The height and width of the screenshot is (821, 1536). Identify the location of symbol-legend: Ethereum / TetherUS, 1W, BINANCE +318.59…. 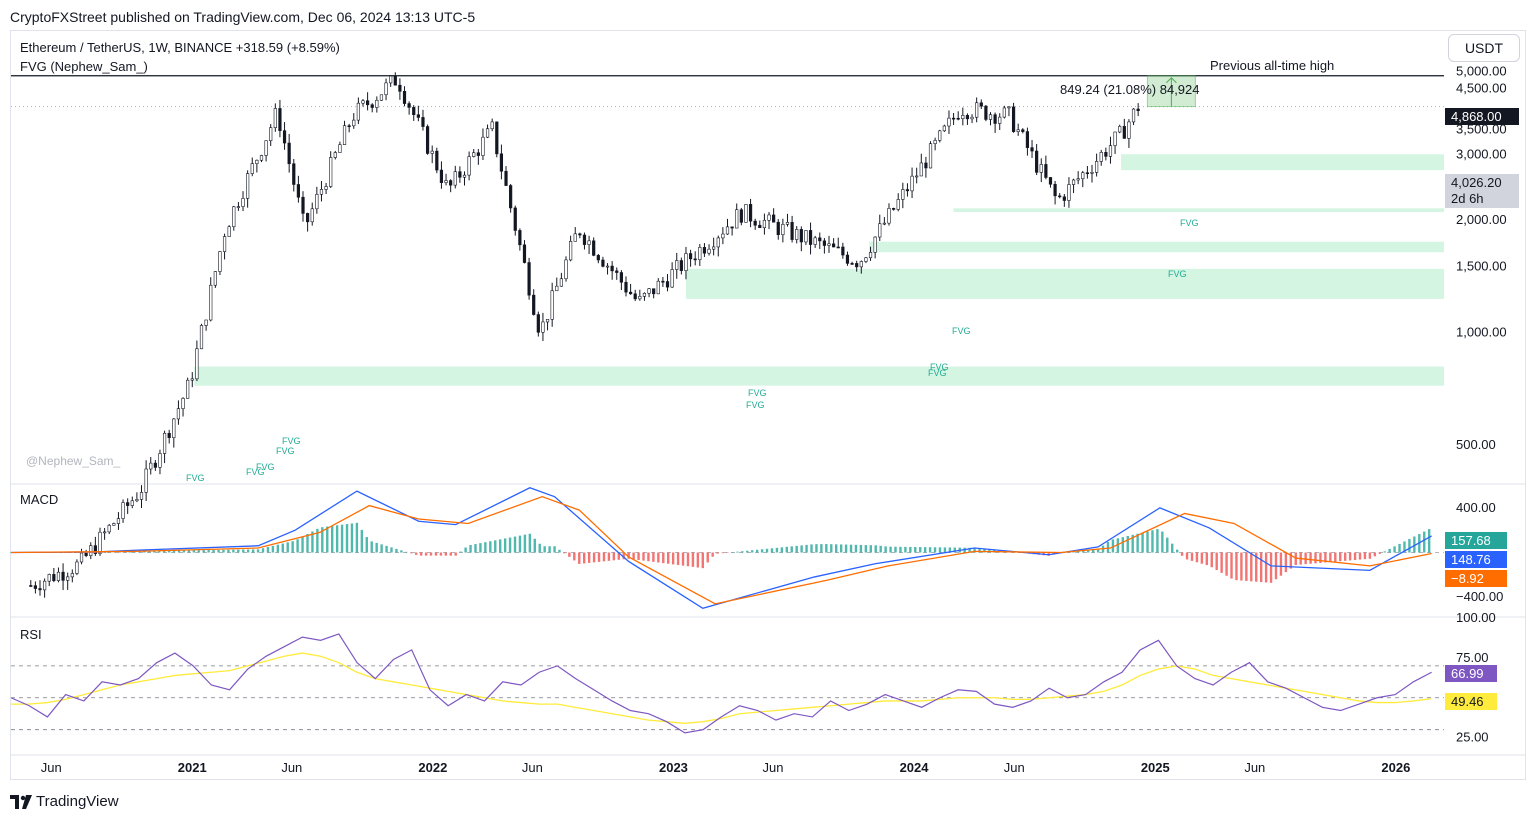
(180, 47).